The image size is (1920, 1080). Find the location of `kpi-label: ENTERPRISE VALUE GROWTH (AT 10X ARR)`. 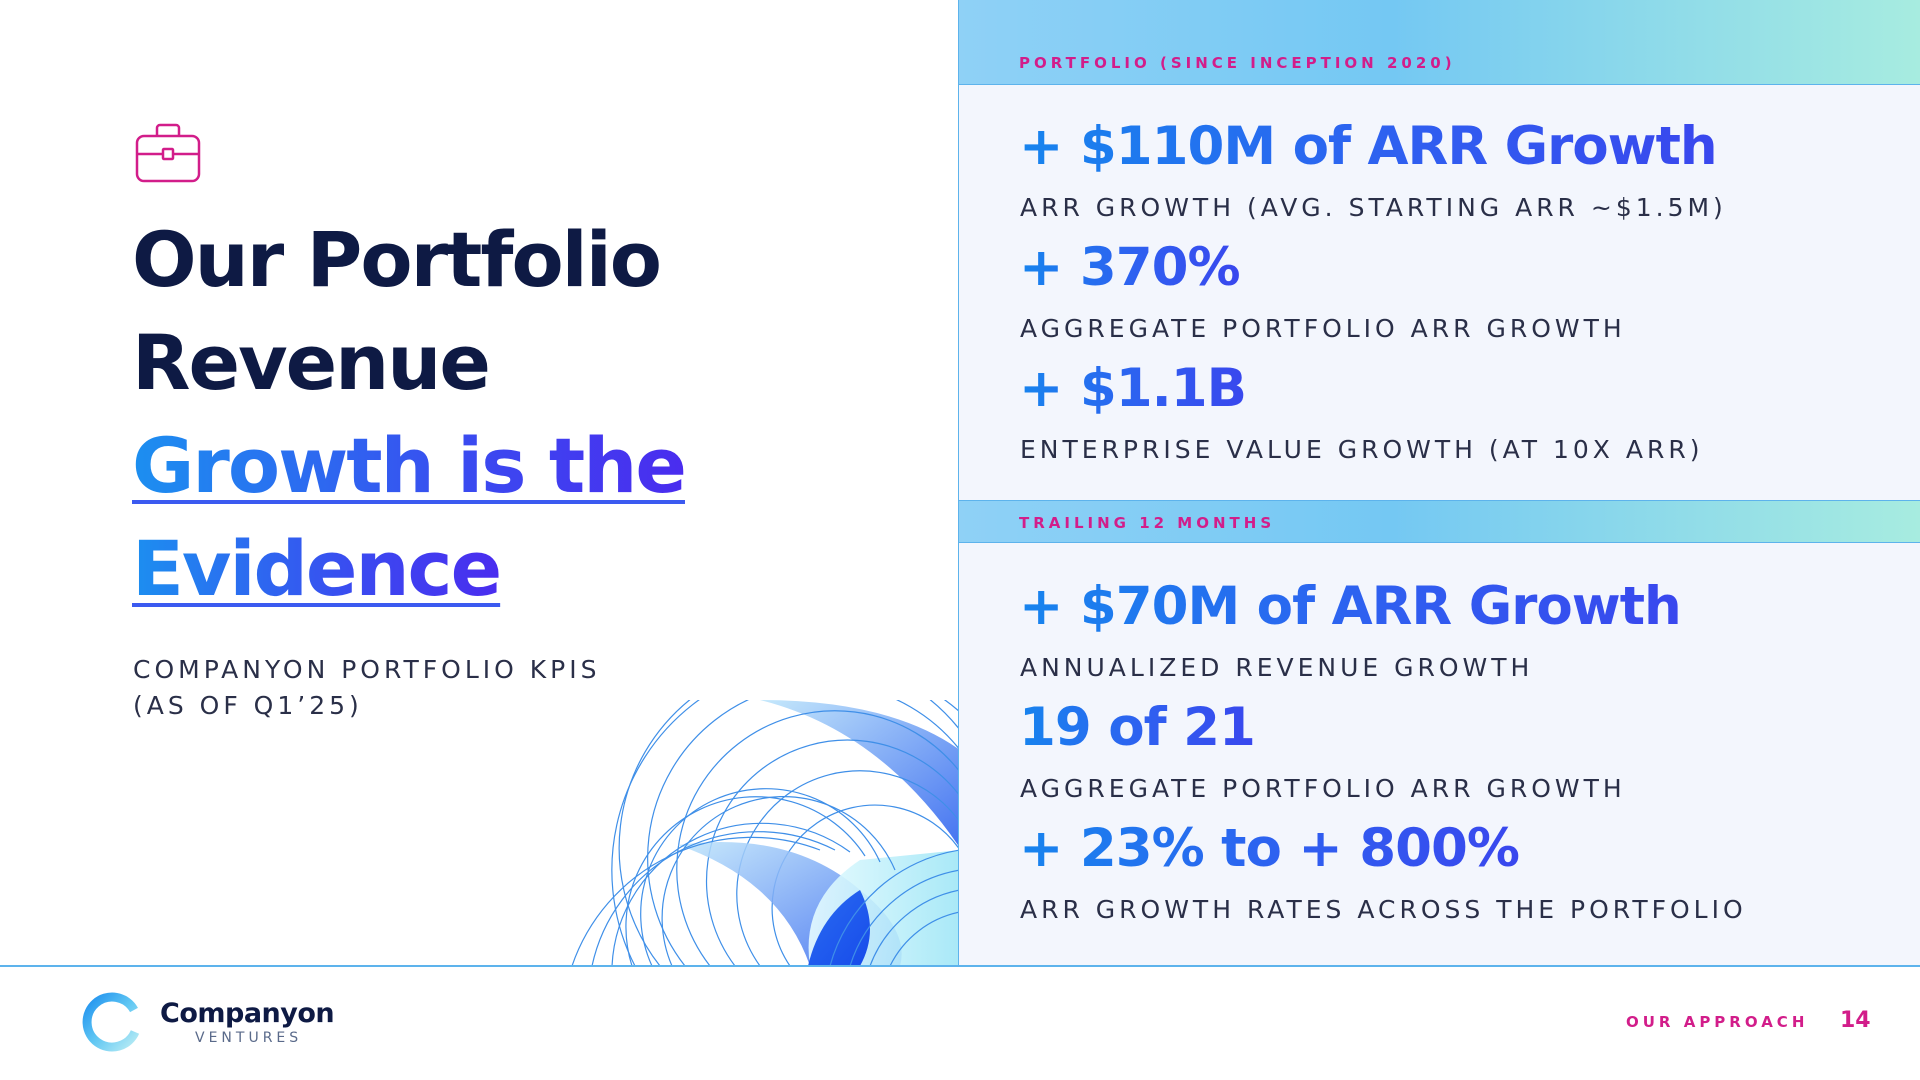

kpi-label: ENTERPRISE VALUE GROWTH (AT 10X ARR) is located at coordinates (1362, 449).